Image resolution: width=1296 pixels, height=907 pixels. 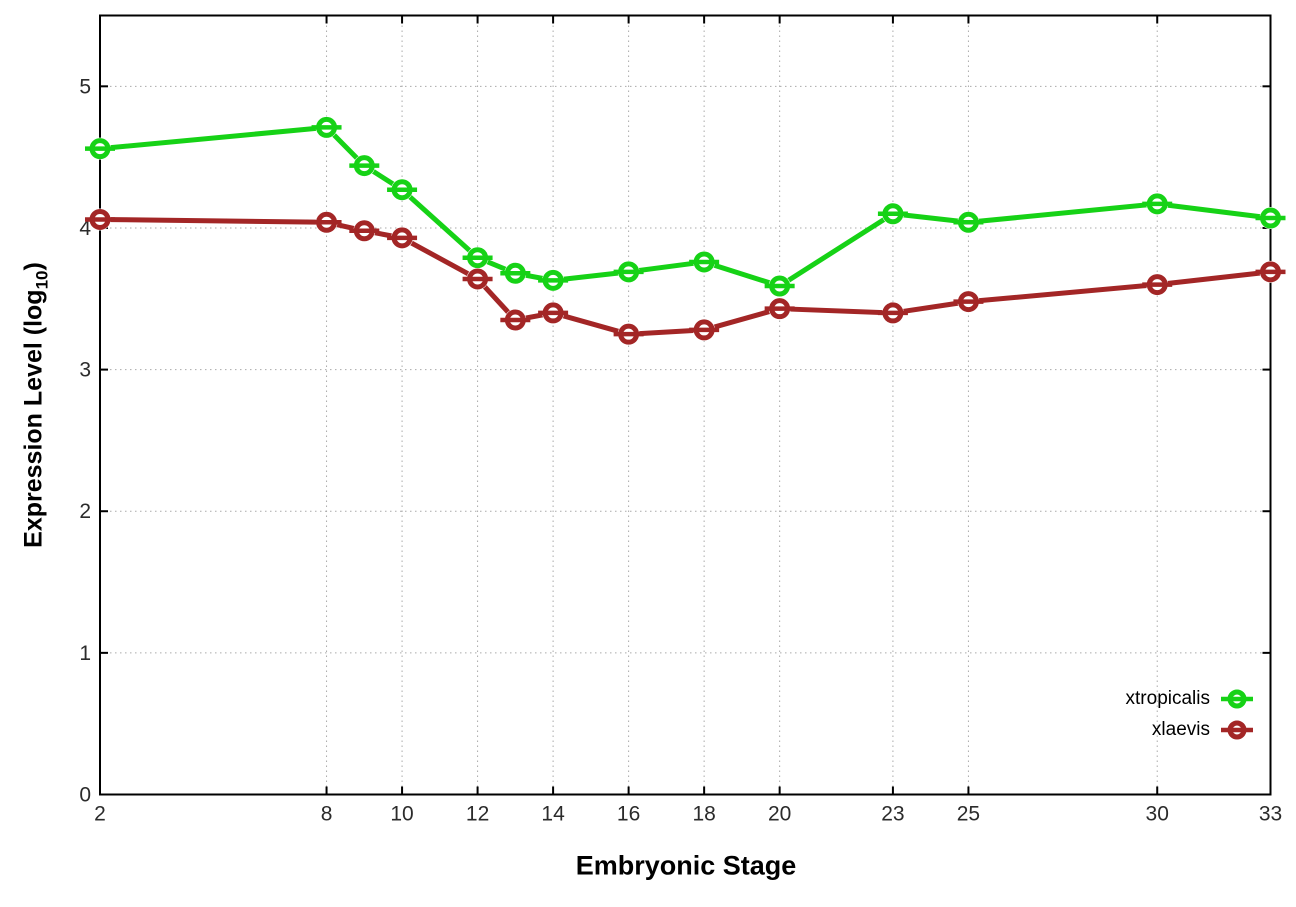 What do you see at coordinates (42, 280) in the screenshot?
I see `y-axis-title-subscript: 10` at bounding box center [42, 280].